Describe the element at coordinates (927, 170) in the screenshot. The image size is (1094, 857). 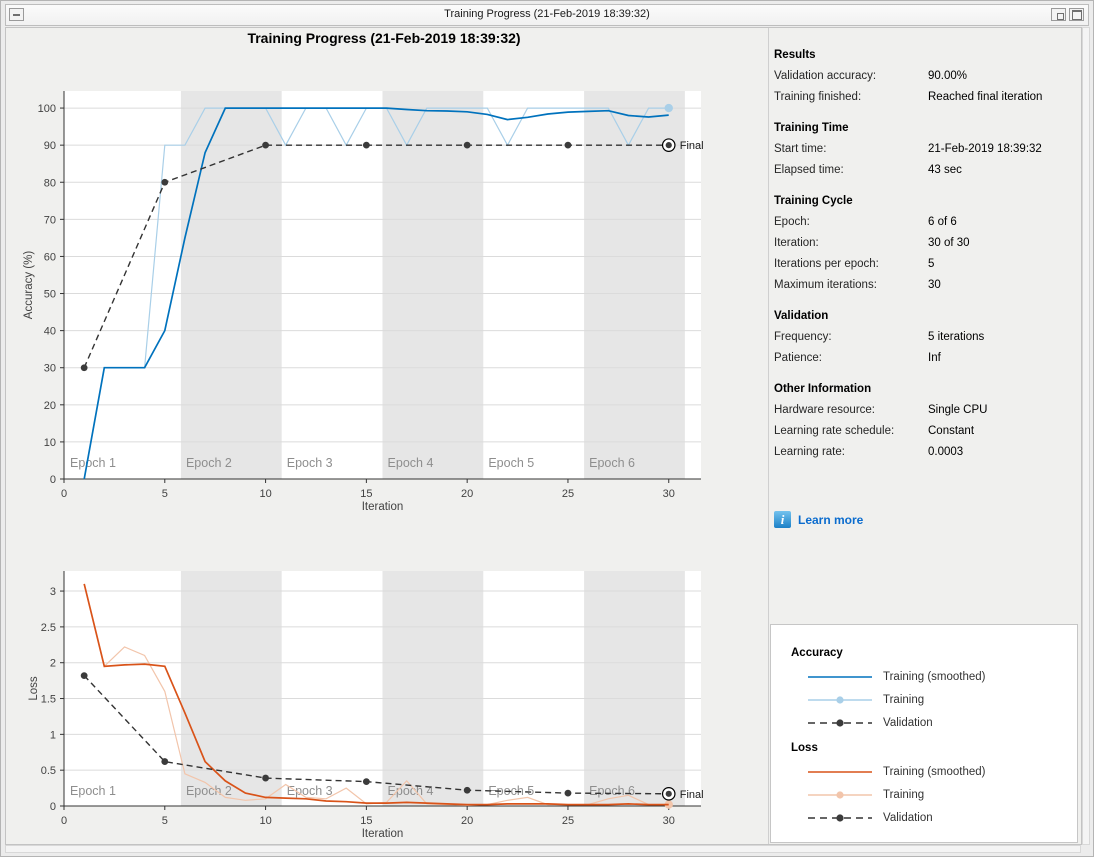
I see `info-row: Elapsed time: 43 sec` at that location.